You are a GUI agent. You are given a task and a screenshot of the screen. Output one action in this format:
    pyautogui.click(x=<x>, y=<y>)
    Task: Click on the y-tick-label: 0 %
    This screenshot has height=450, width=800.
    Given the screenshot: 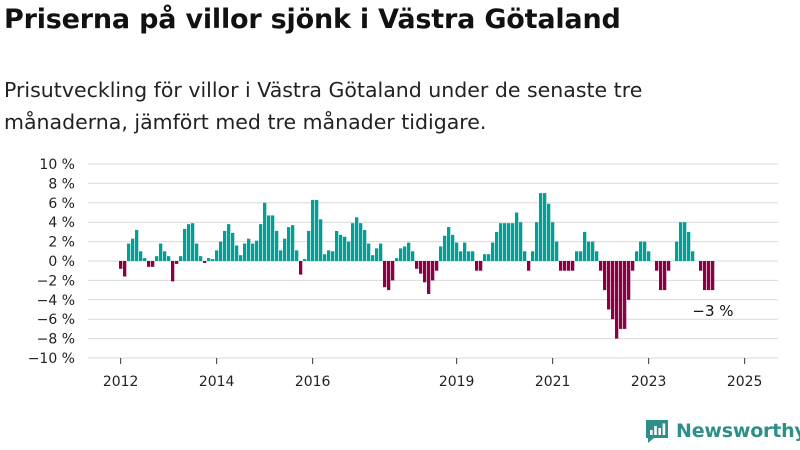 What is the action you would take?
    pyautogui.click(x=61, y=262)
    